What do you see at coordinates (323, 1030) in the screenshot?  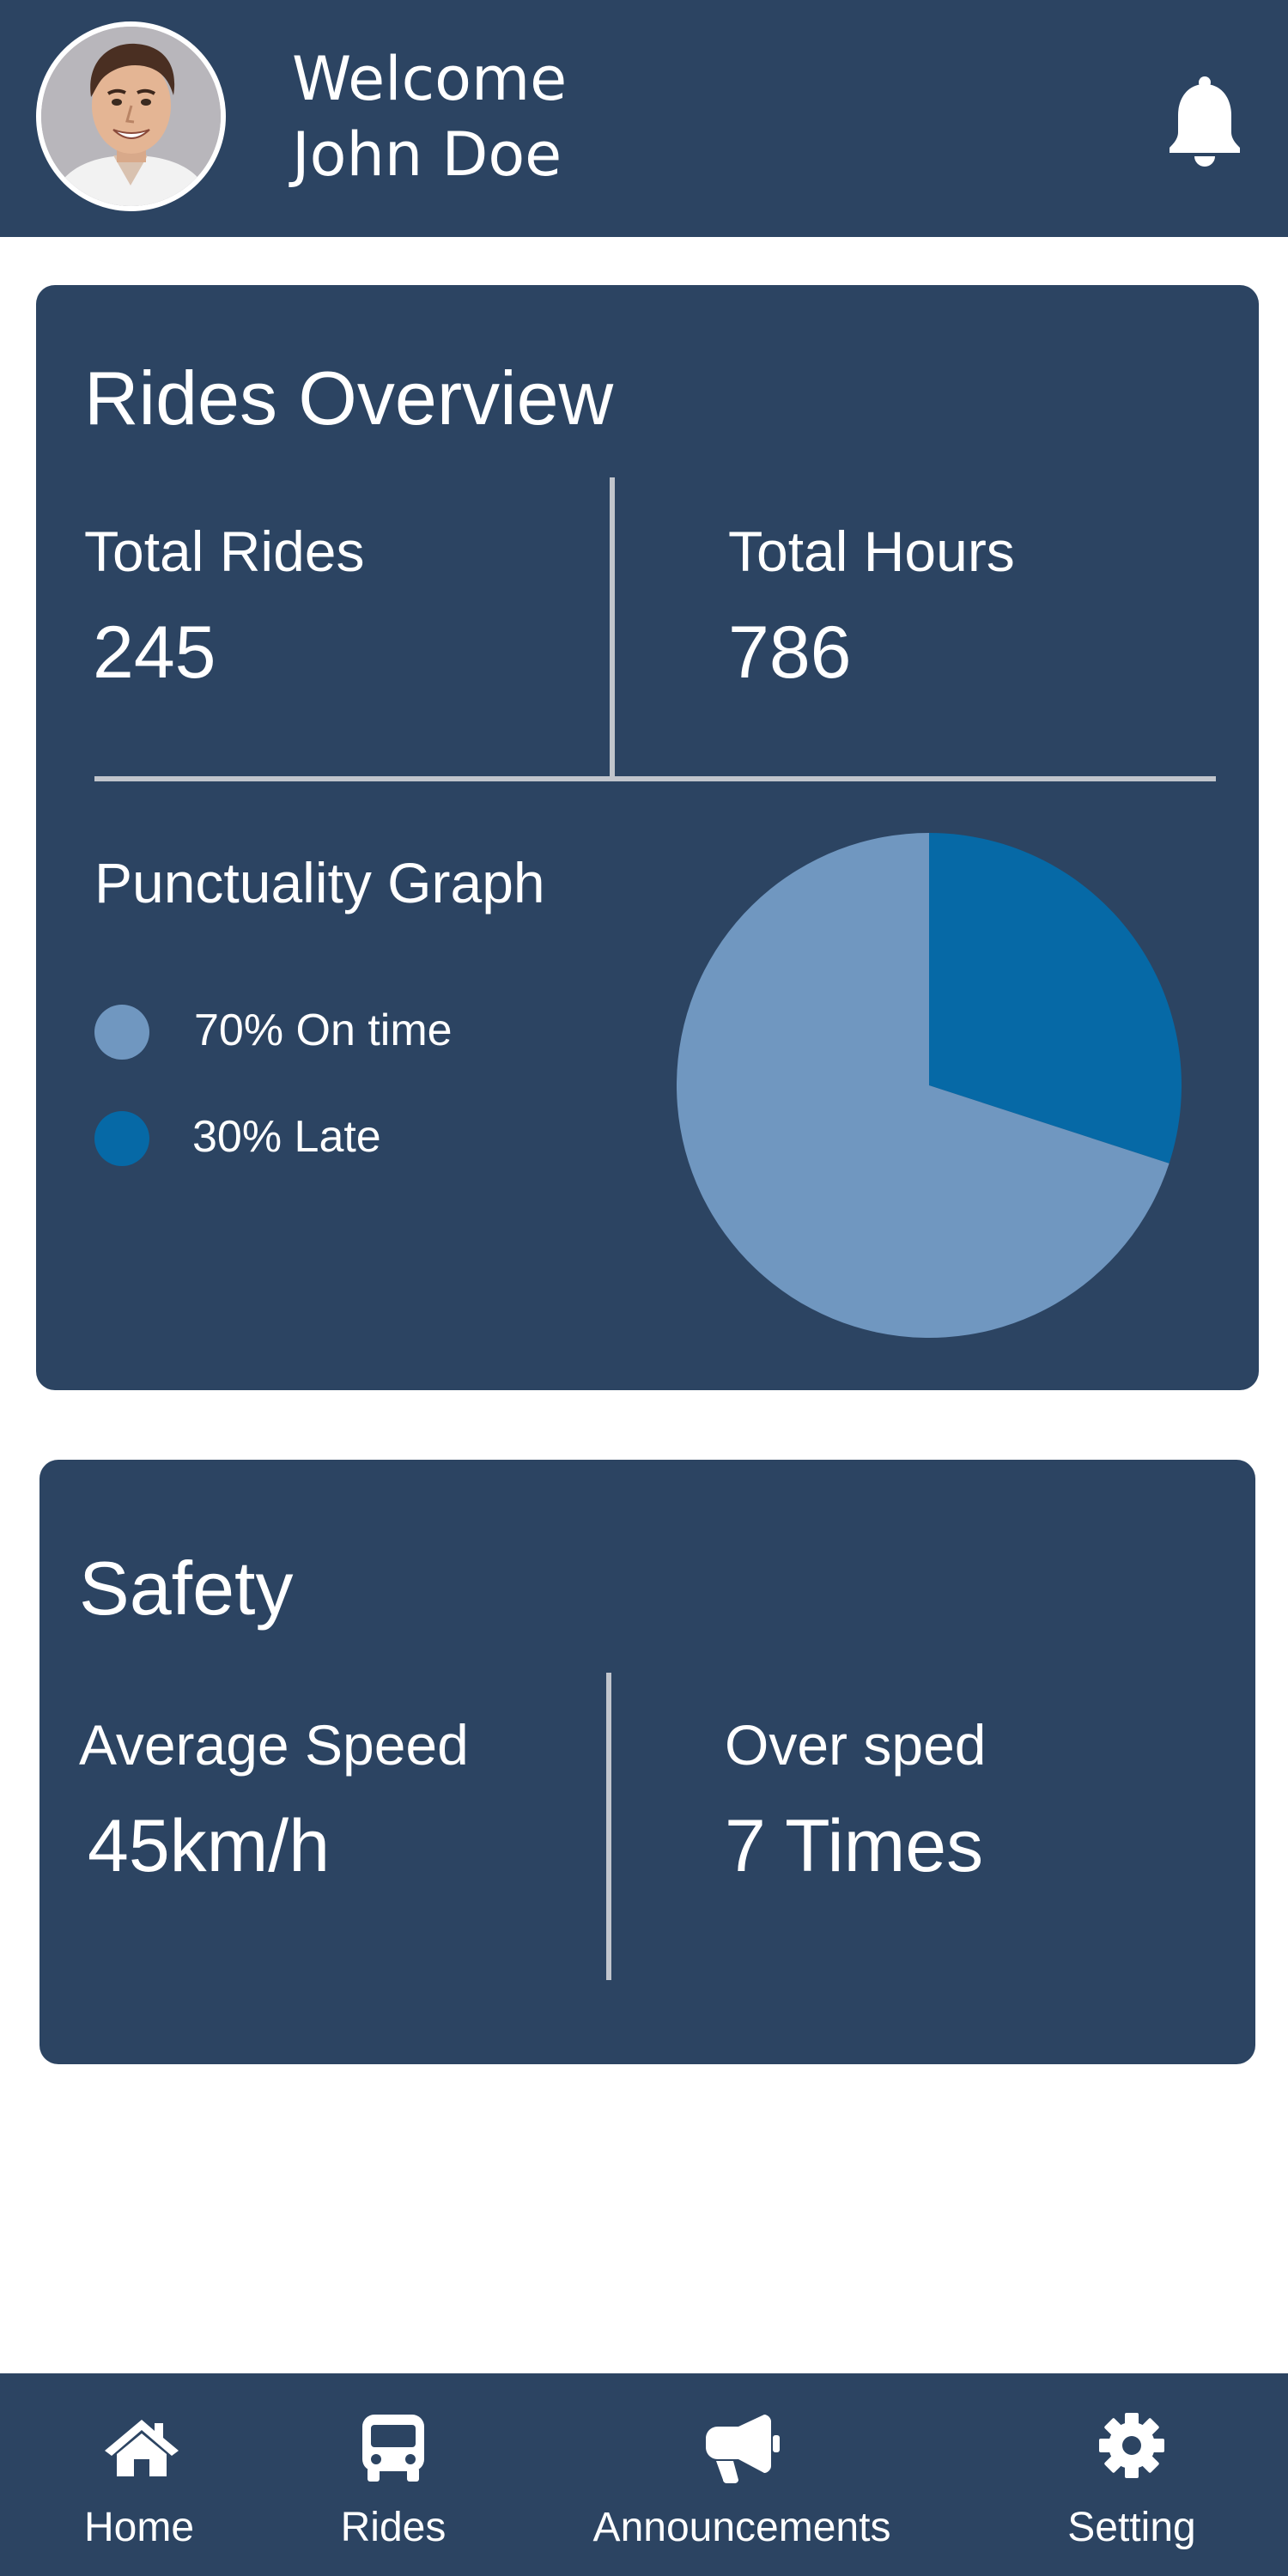 I see `legend-on-time-label: 70% On time` at bounding box center [323, 1030].